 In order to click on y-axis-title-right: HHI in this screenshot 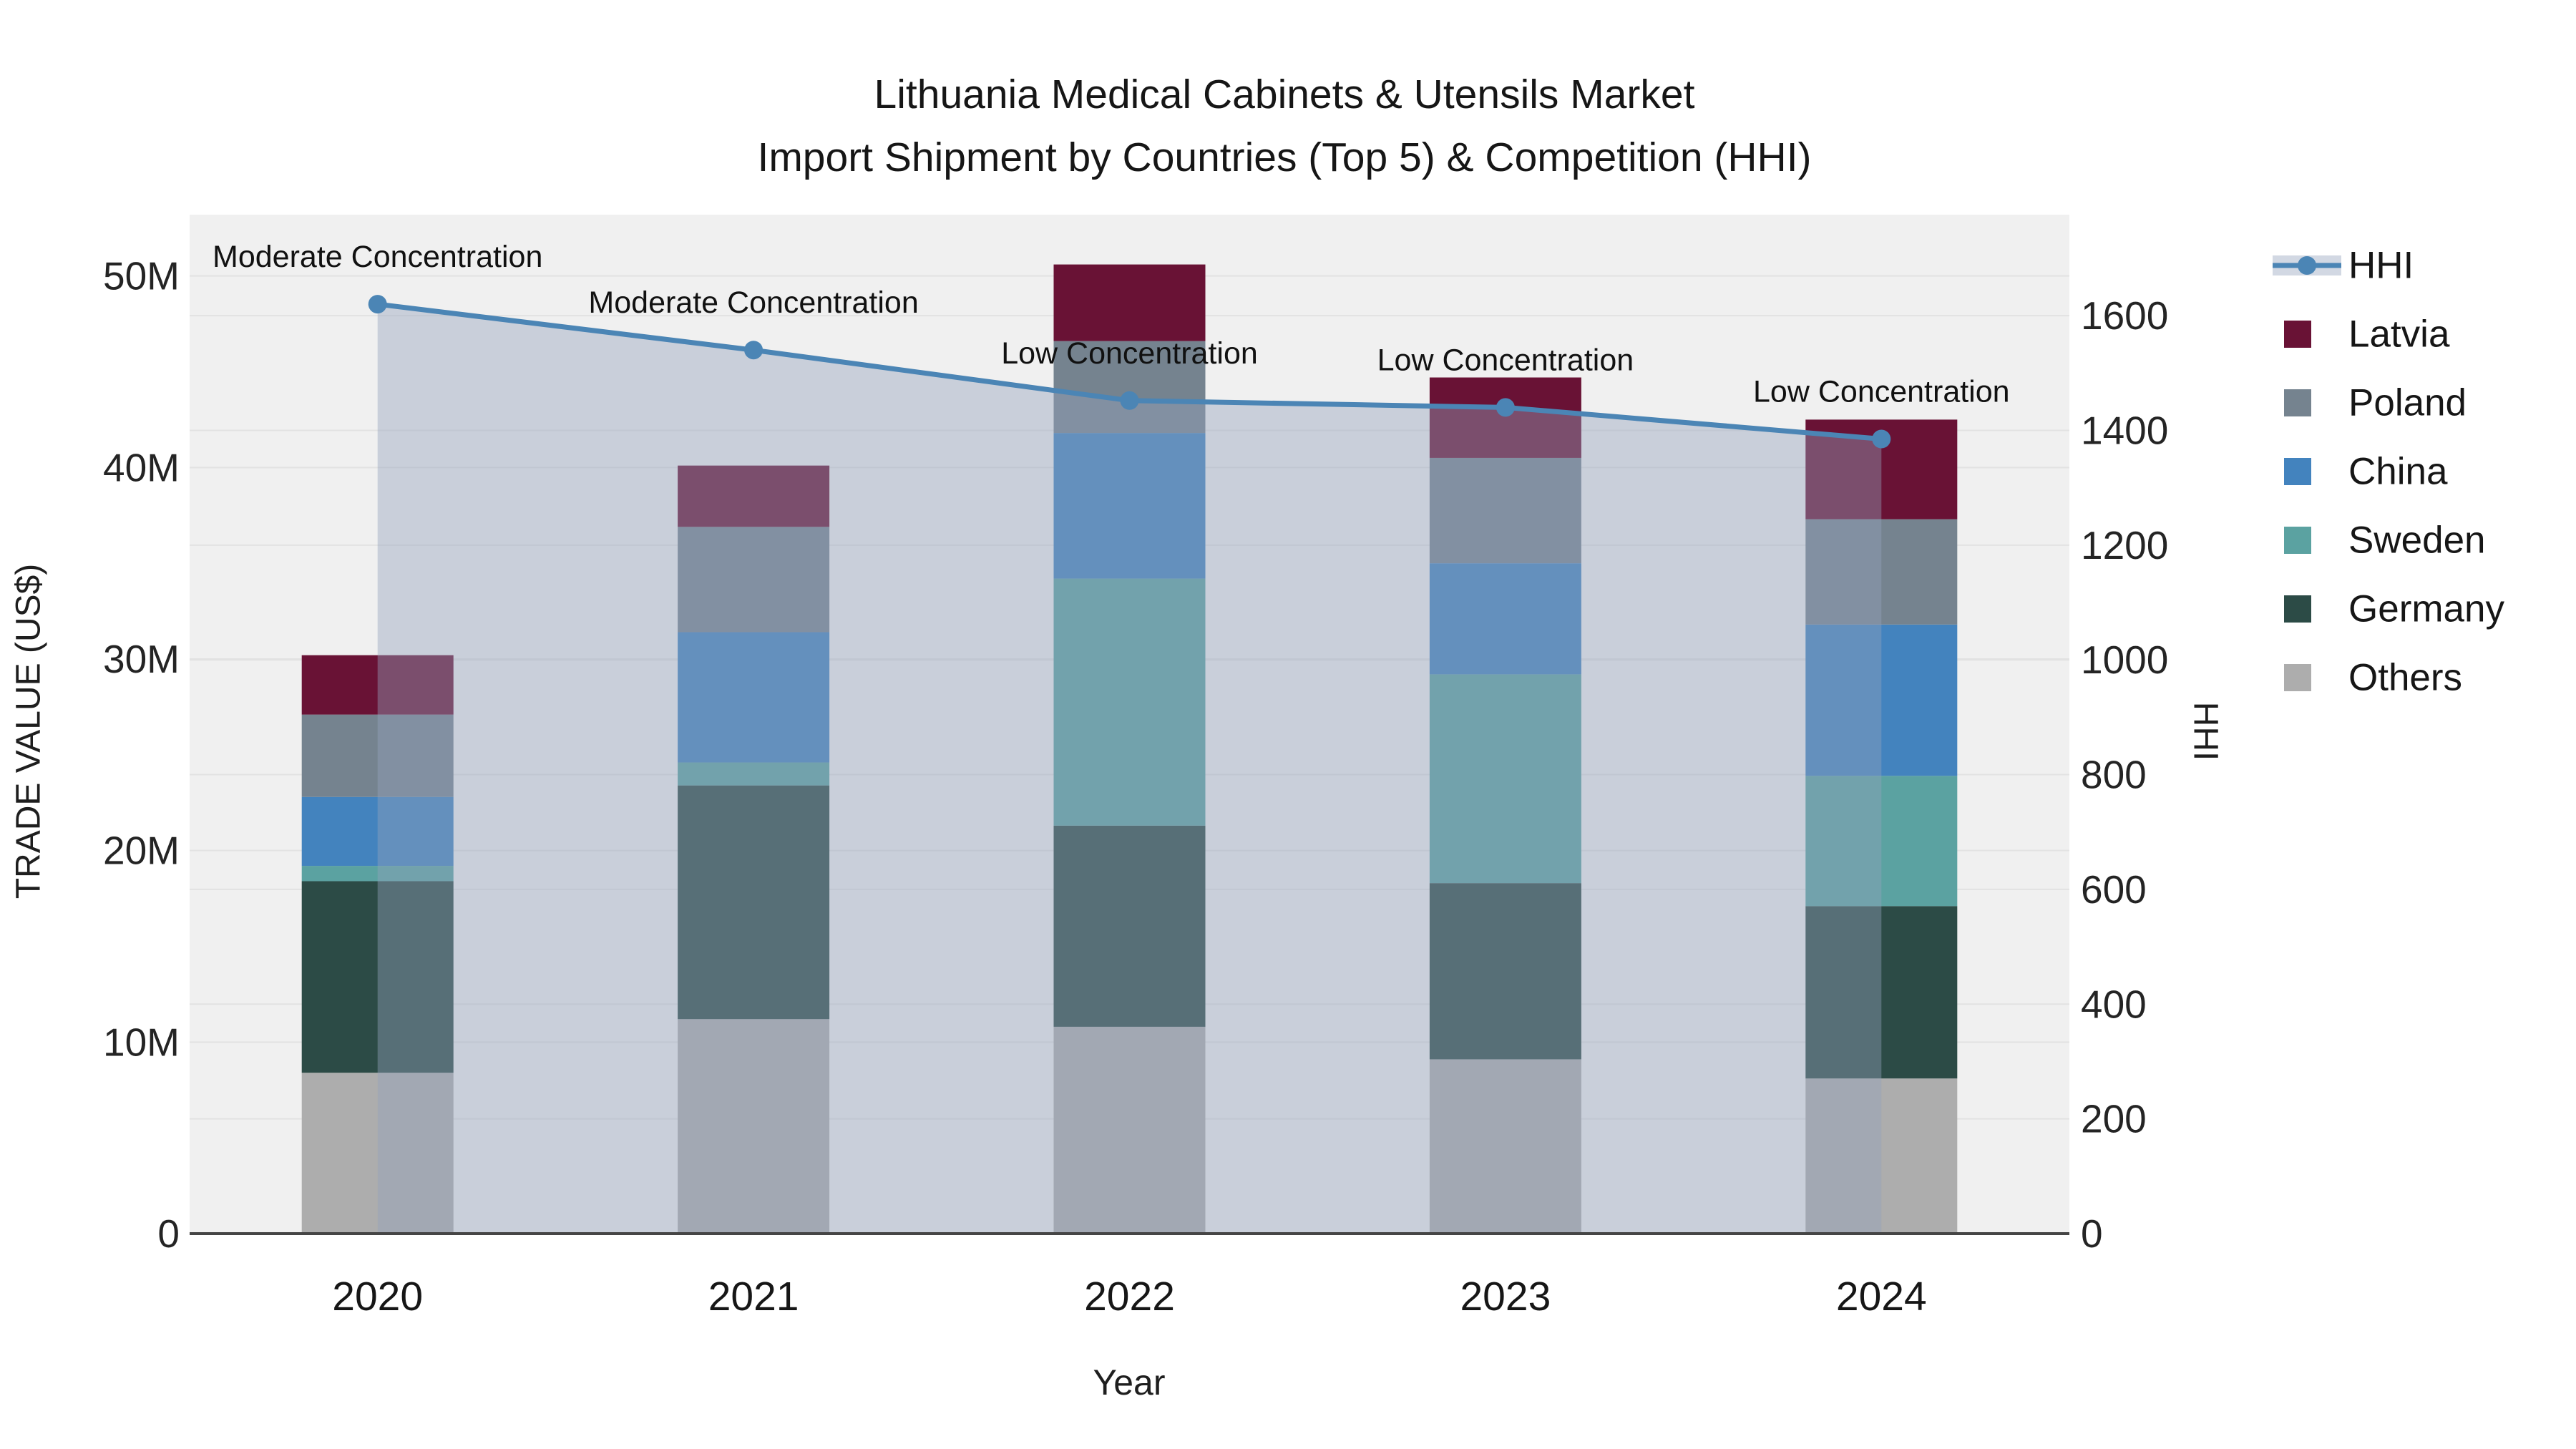, I will do `click(2205, 731)`.